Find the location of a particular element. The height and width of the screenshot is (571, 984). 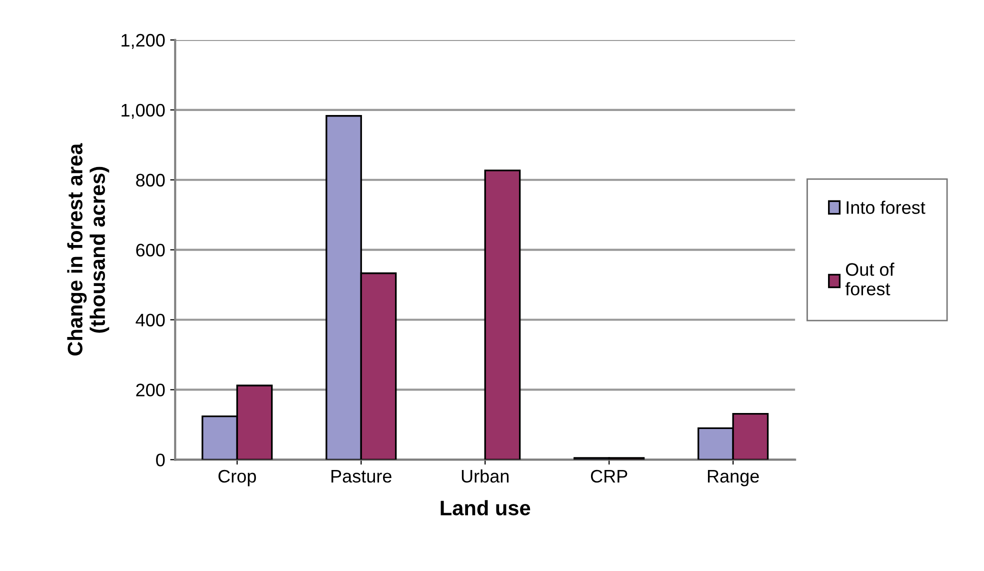

legend-label: Into forest is located at coordinates (886, 207).